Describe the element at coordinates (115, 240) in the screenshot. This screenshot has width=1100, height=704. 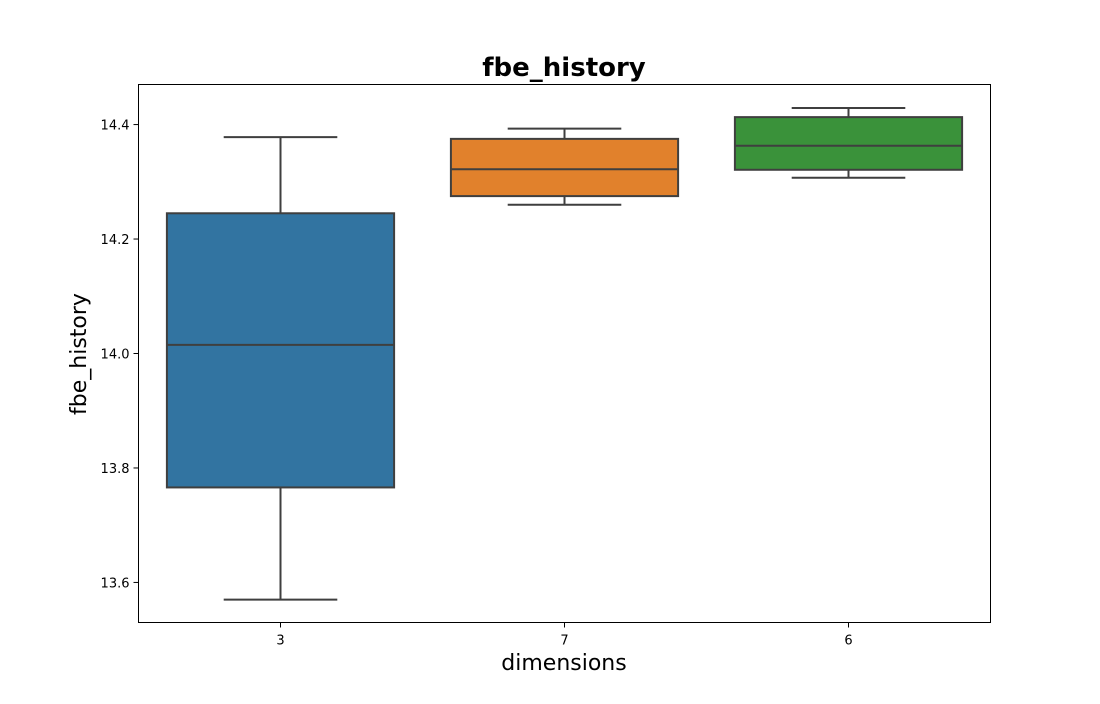
I see `y-tick-label: 14.2` at that location.